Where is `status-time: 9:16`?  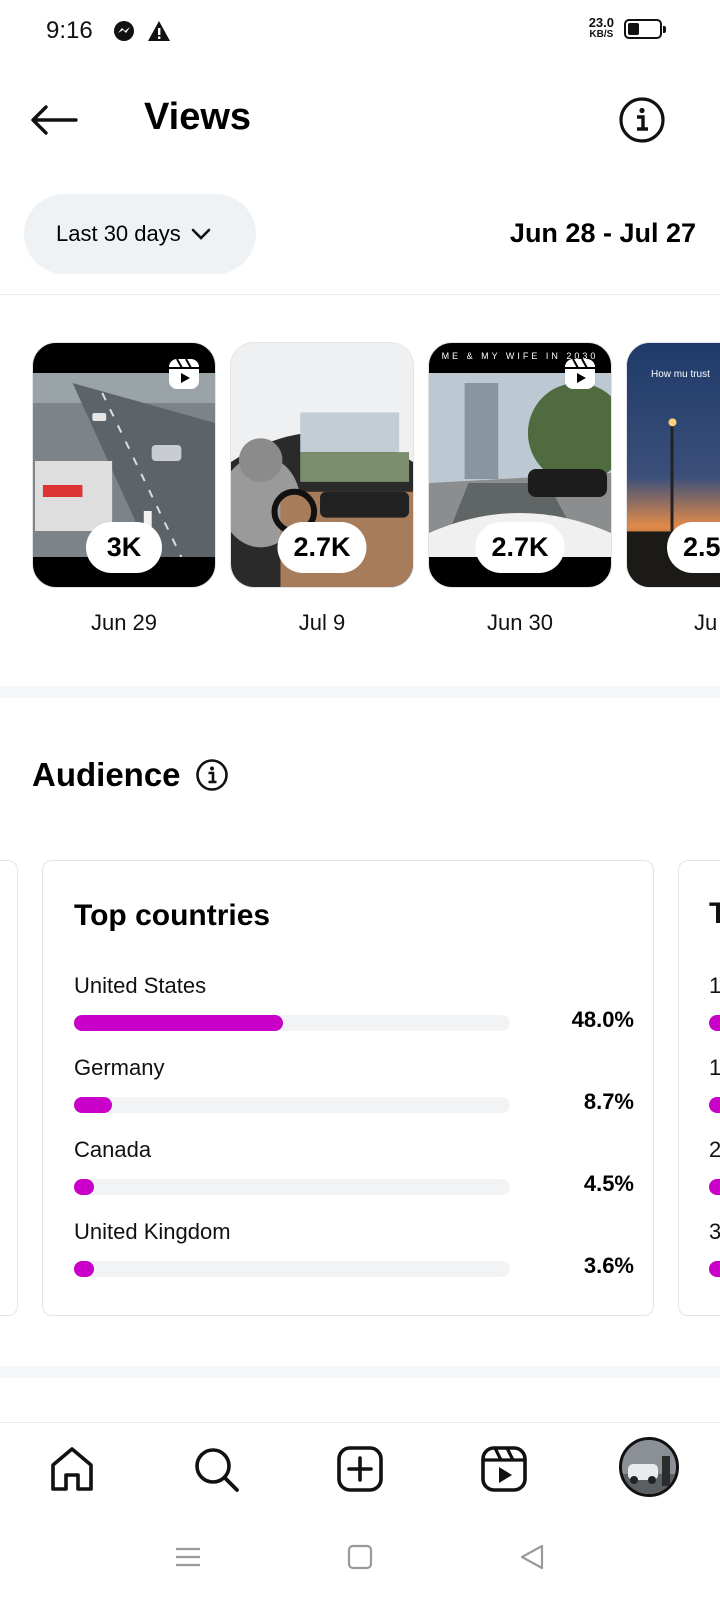 status-time: 9:16 is located at coordinates (69, 30).